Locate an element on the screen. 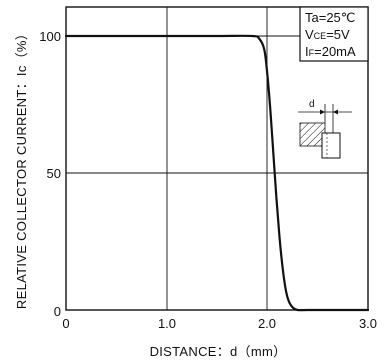 The width and height of the screenshot is (389, 362). conditions-frame is located at coordinates (334, 34).